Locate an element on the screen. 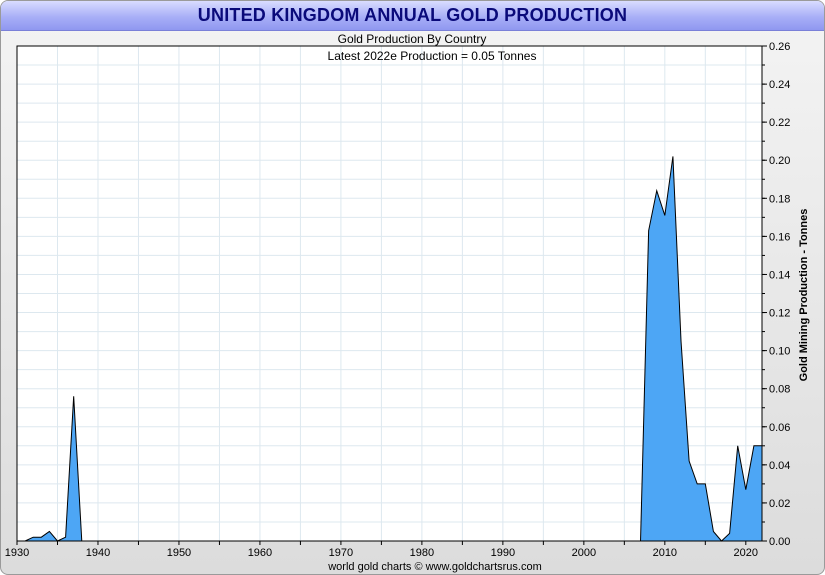 The height and width of the screenshot is (575, 825). y-tick-label: 0.10 is located at coordinates (779, 352).